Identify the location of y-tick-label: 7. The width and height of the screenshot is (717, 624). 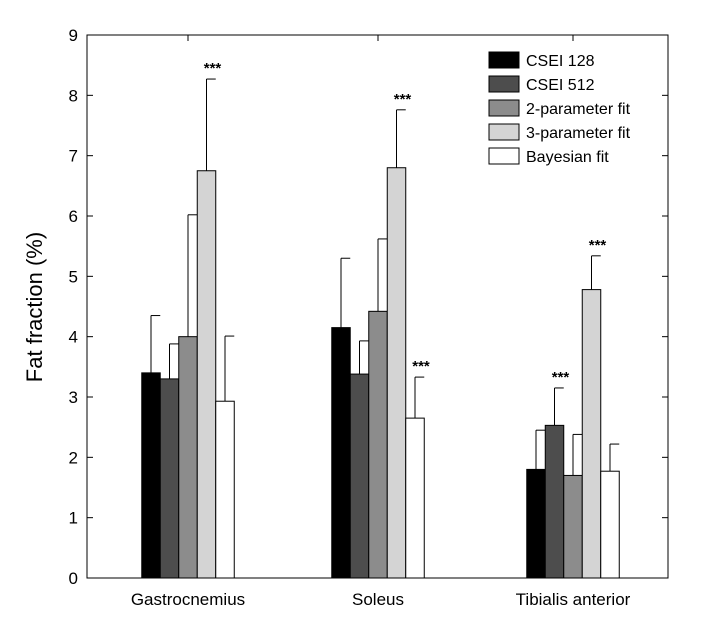
(73, 156).